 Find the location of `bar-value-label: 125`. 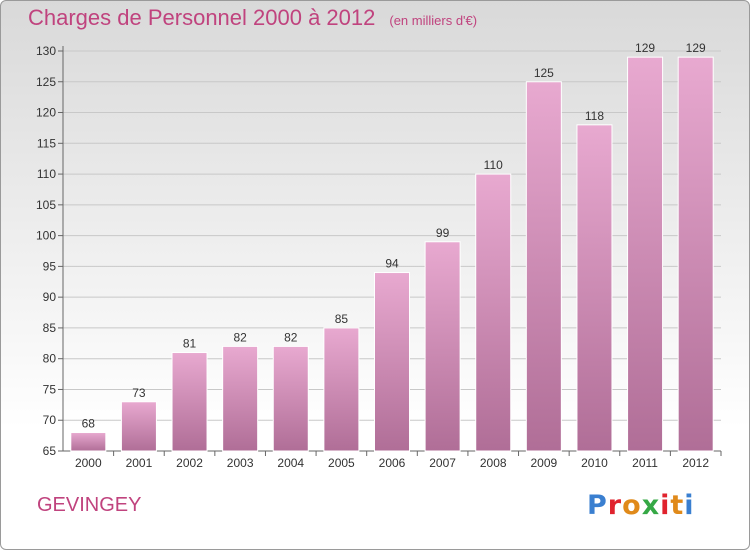

bar-value-label: 125 is located at coordinates (544, 73).